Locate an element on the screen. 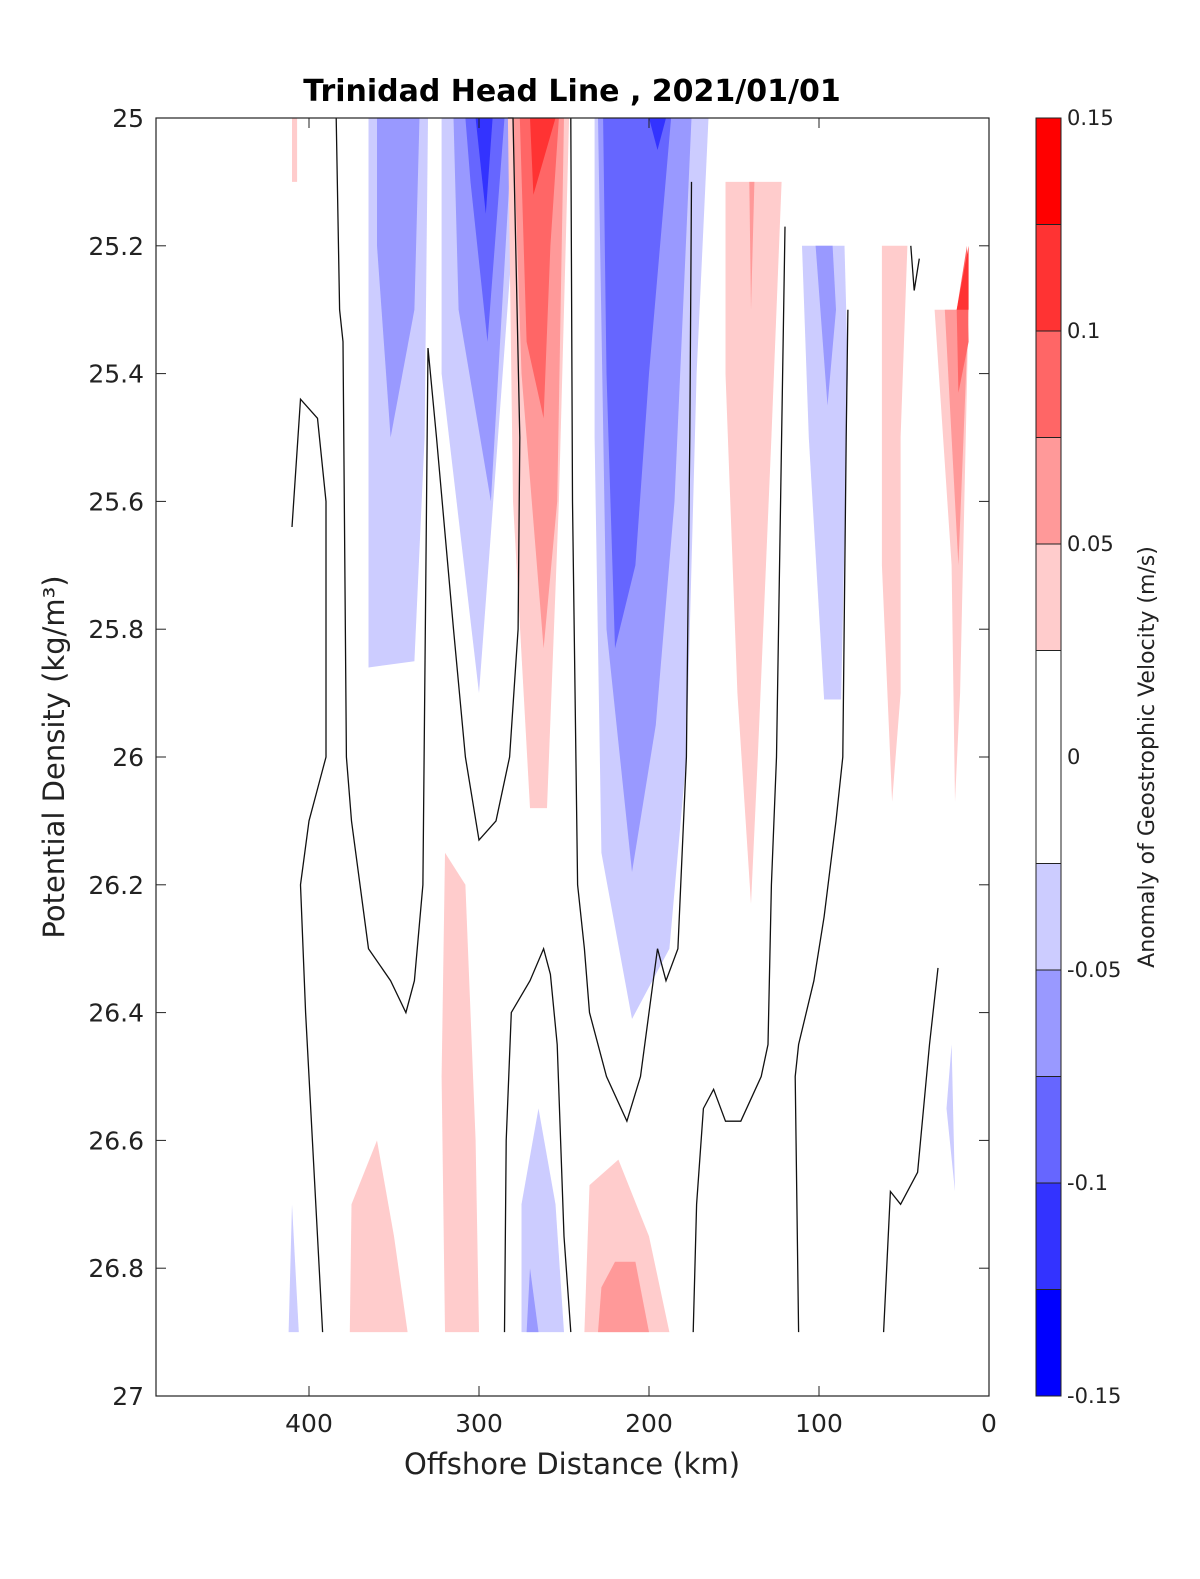 This screenshot has height=1579, width=1200. y-tick-label-7: 26.4 is located at coordinates (116, 1013).